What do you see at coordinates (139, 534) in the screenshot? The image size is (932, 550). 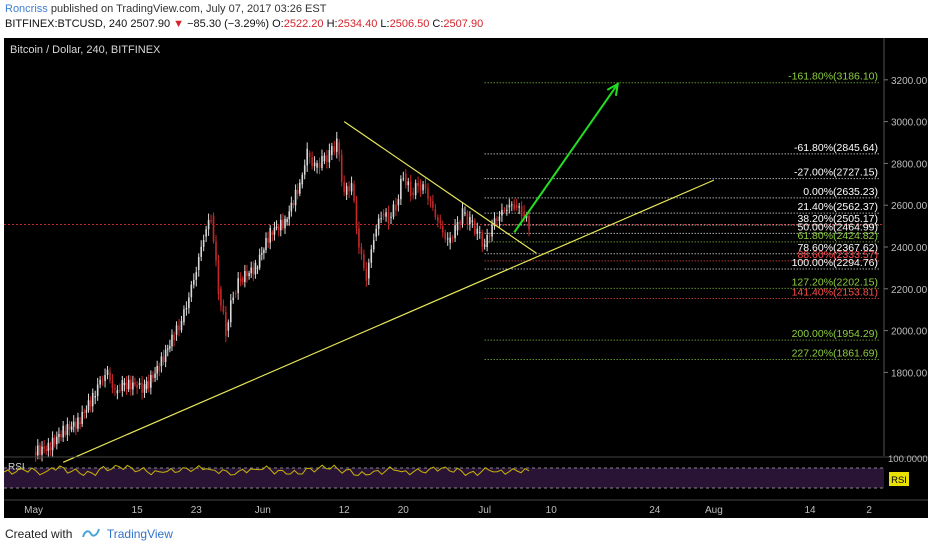 I see `tradingview-brand: TradingView` at bounding box center [139, 534].